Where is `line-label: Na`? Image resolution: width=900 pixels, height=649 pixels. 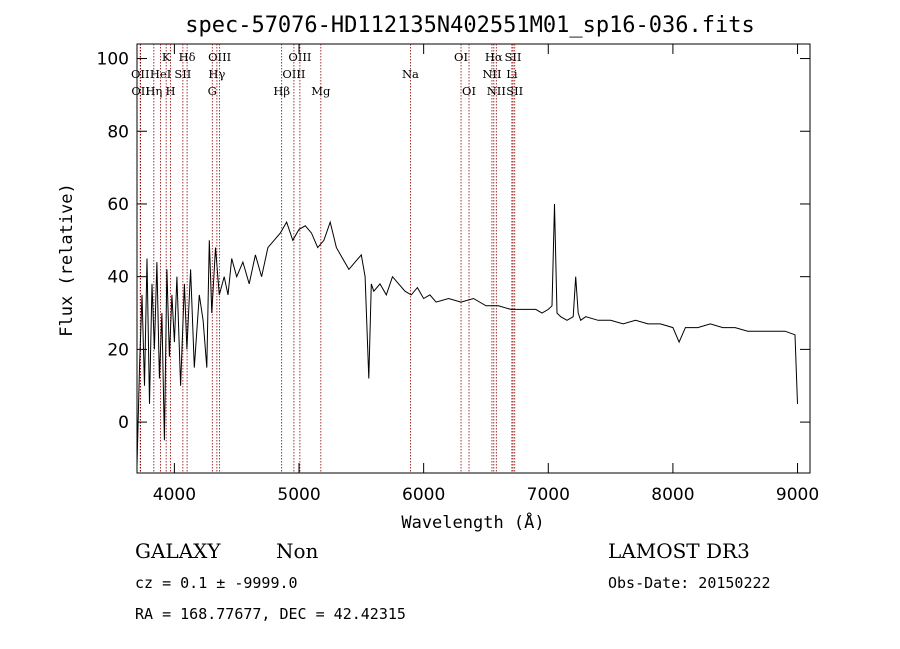
line-label: Na is located at coordinates (410, 74).